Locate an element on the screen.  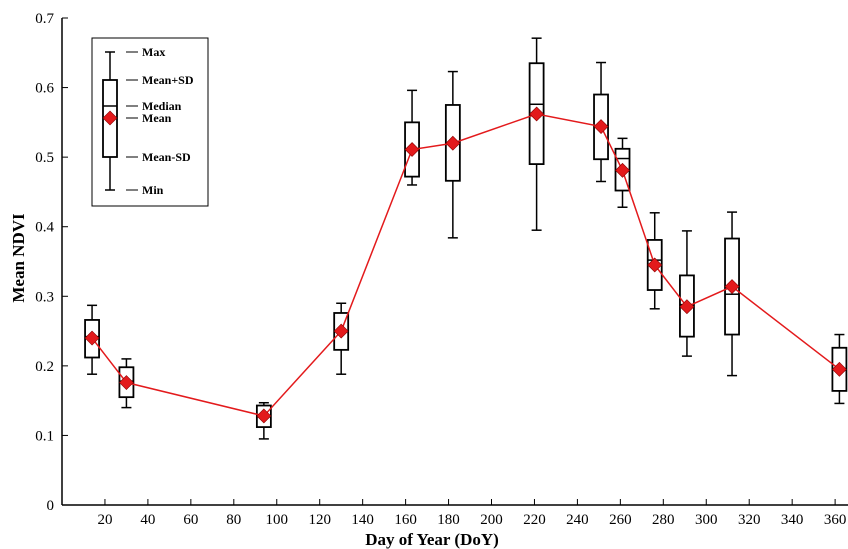
y-tick-label: 0.3 is located at coordinates (44, 297).